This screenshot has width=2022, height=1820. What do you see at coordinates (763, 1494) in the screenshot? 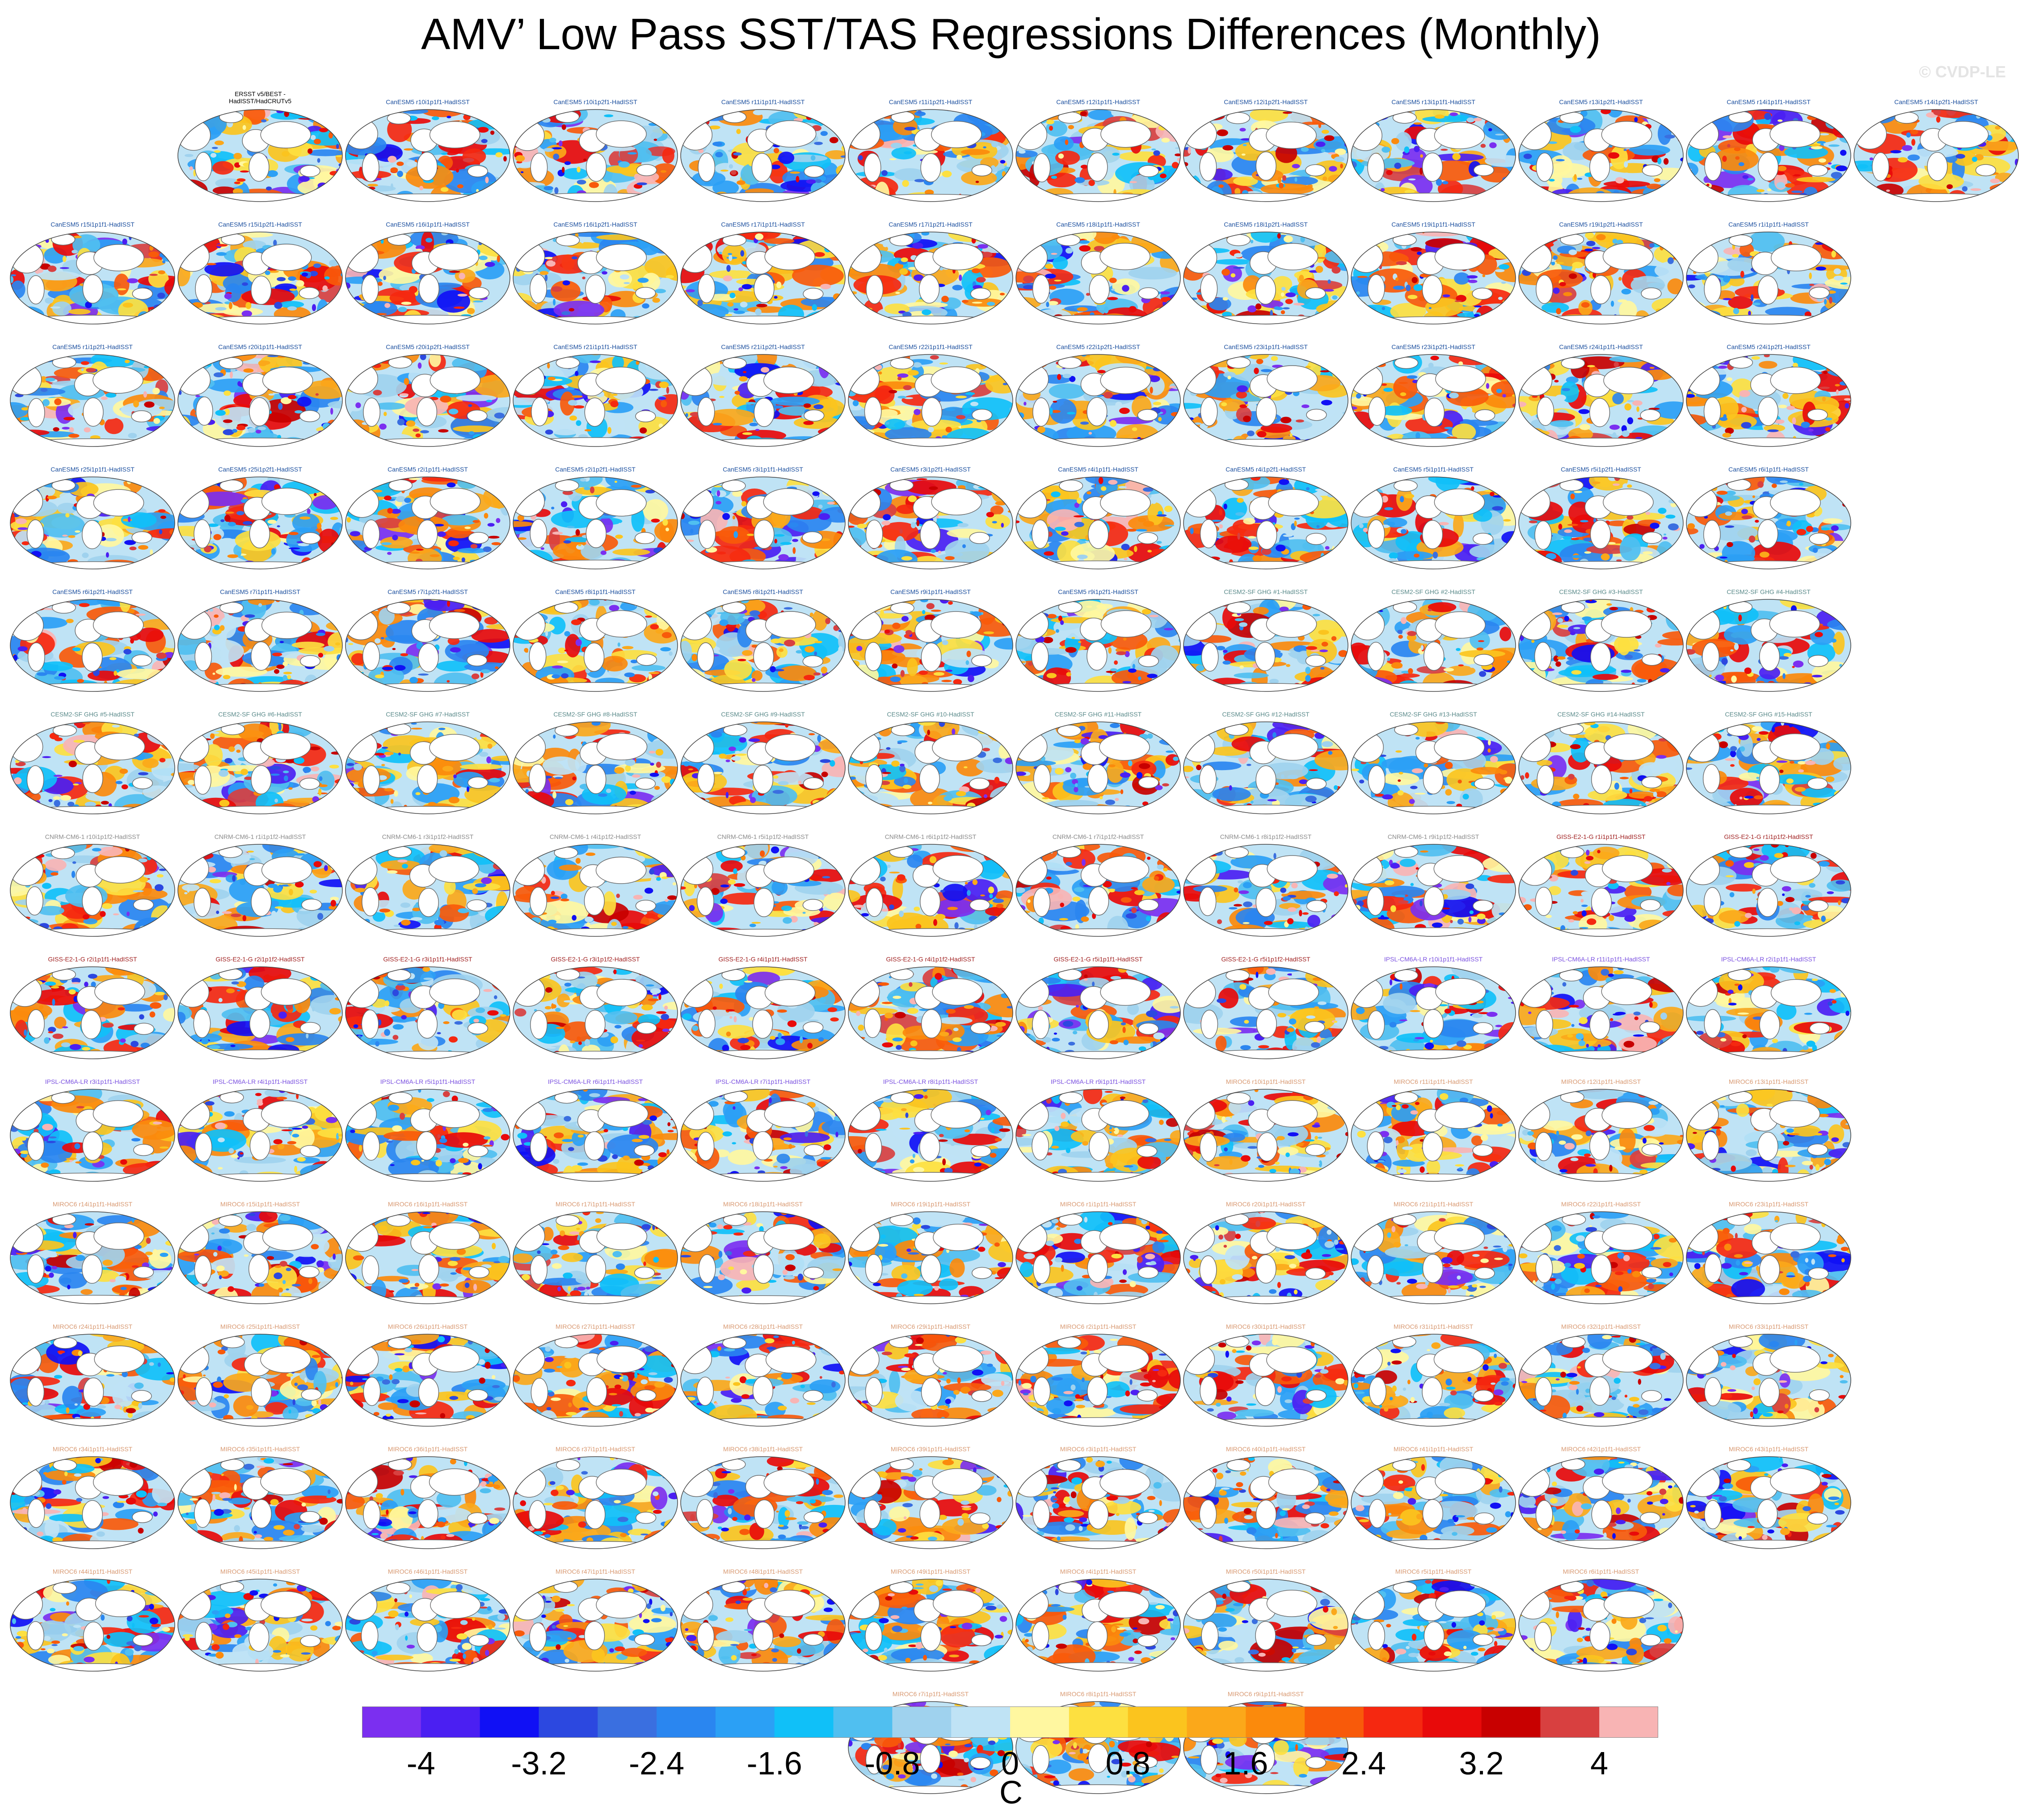
I see `map-panel: MIROC6 r38i1p1f1-HadISST` at bounding box center [763, 1494].